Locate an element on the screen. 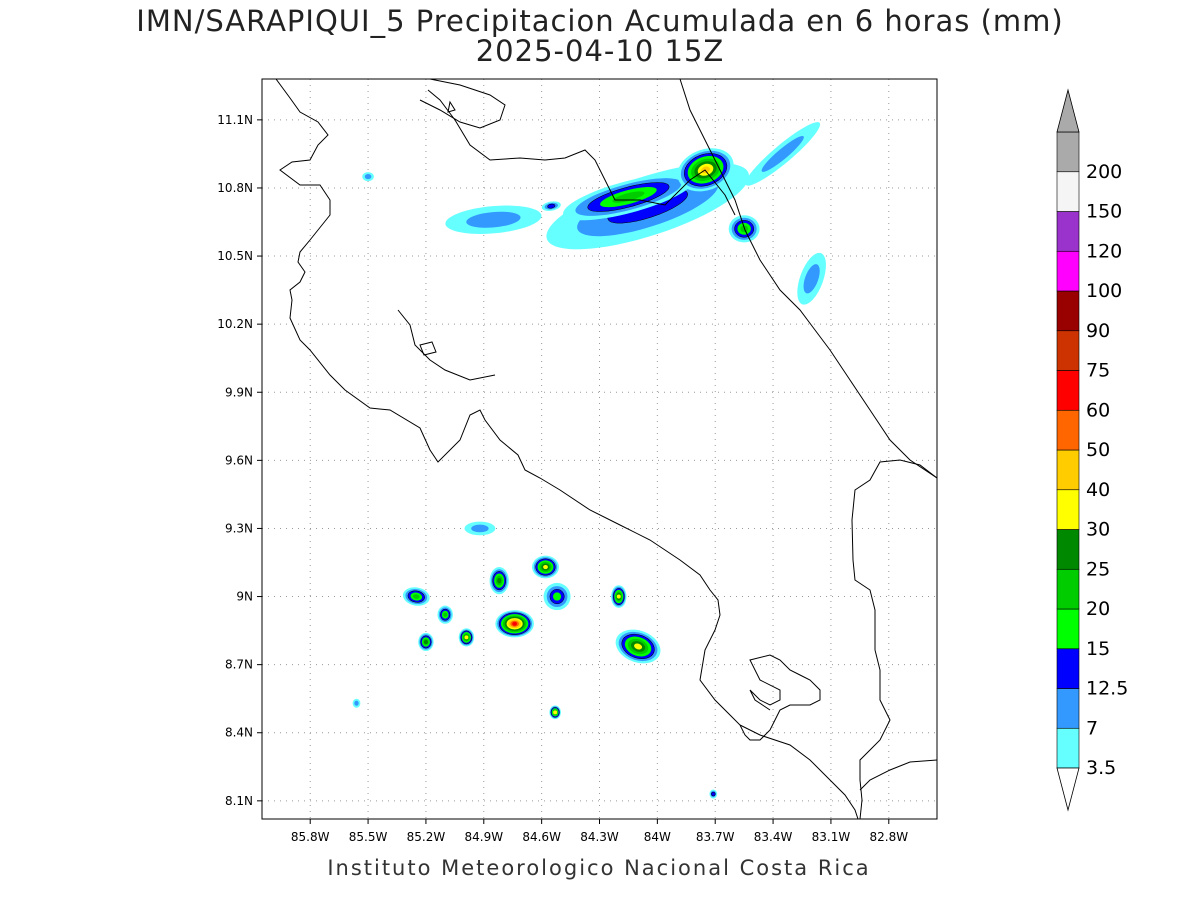 Image resolution: width=1200 pixels, height=900 pixels. lat-tick-label: 11.1N is located at coordinates (235, 120).